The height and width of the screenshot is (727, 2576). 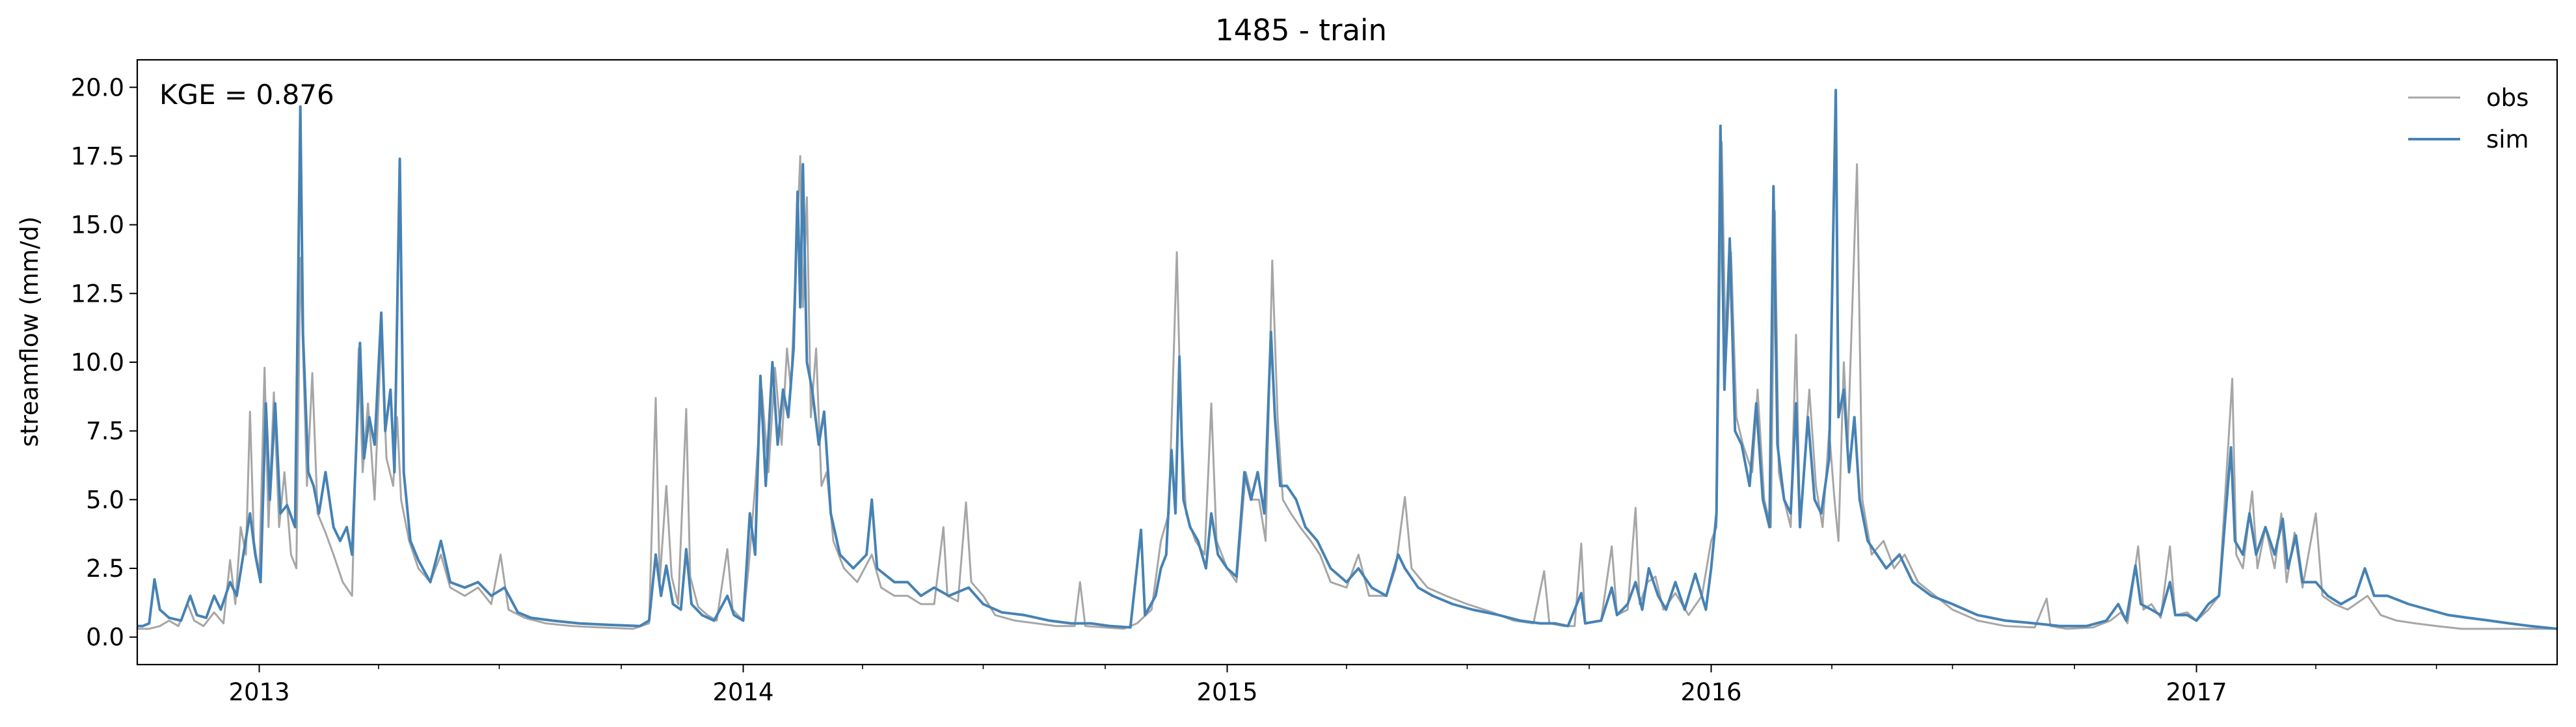 I want to click on x-tick-label: 2013, so click(x=258, y=692).